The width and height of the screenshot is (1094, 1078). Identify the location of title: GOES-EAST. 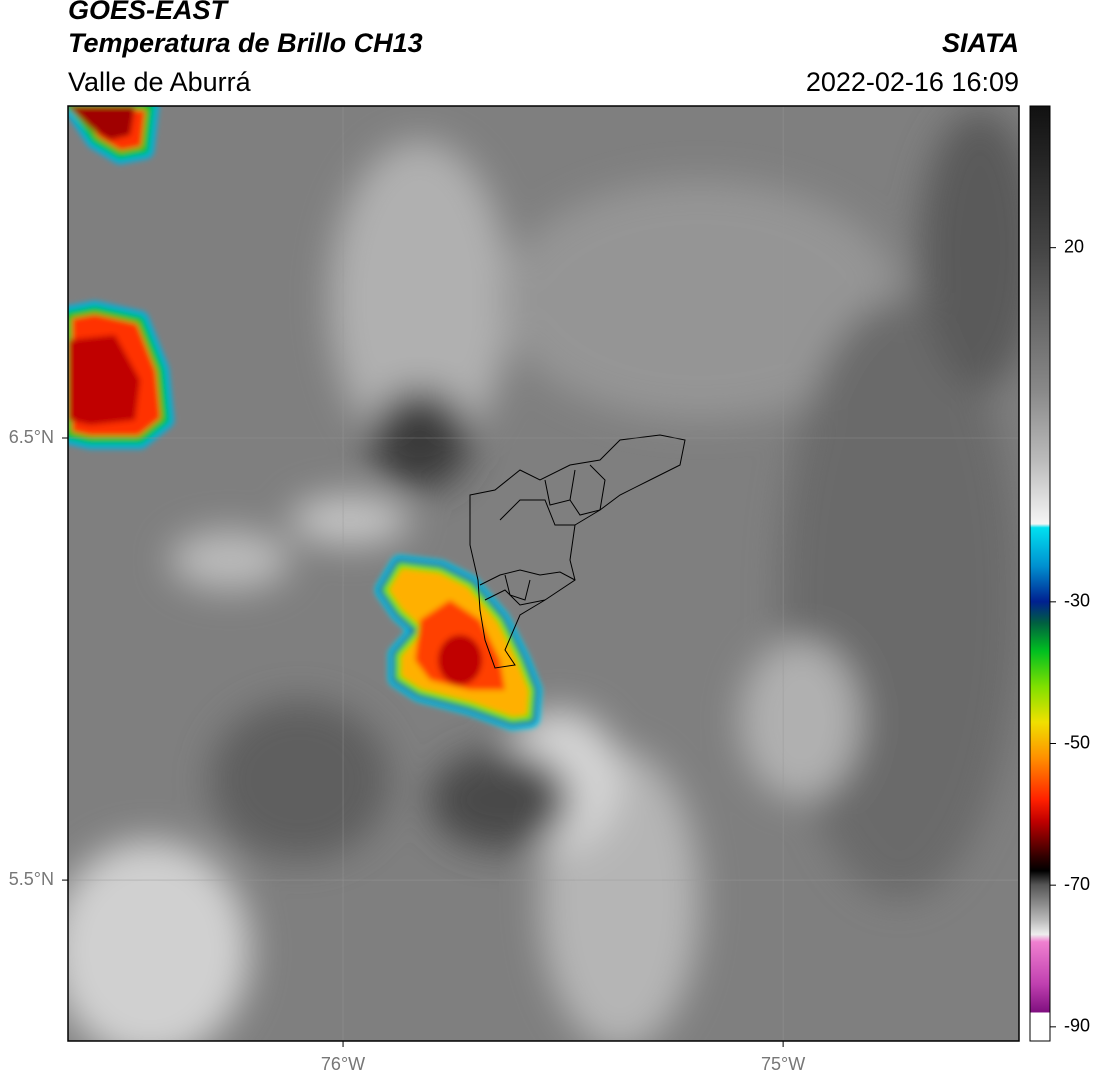
(149, 12).